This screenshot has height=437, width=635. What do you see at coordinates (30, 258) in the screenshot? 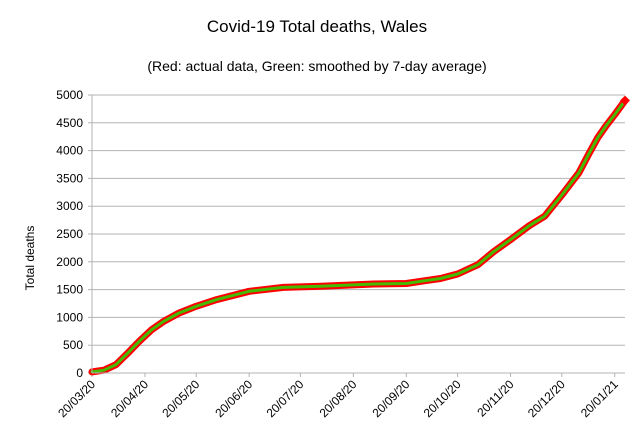
I see `y-axis-label: Total deaths` at bounding box center [30, 258].